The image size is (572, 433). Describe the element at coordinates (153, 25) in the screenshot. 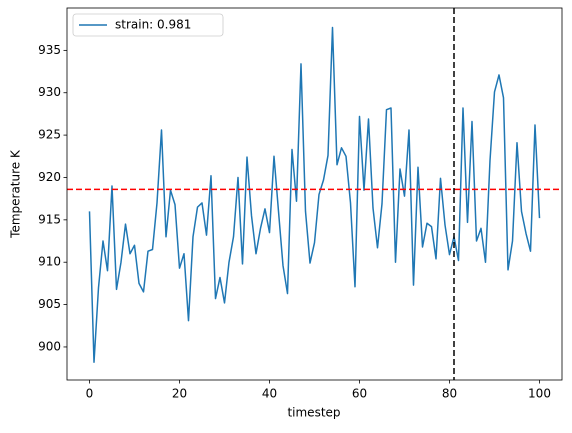

I see `legend-label: strain: 0.981` at that location.